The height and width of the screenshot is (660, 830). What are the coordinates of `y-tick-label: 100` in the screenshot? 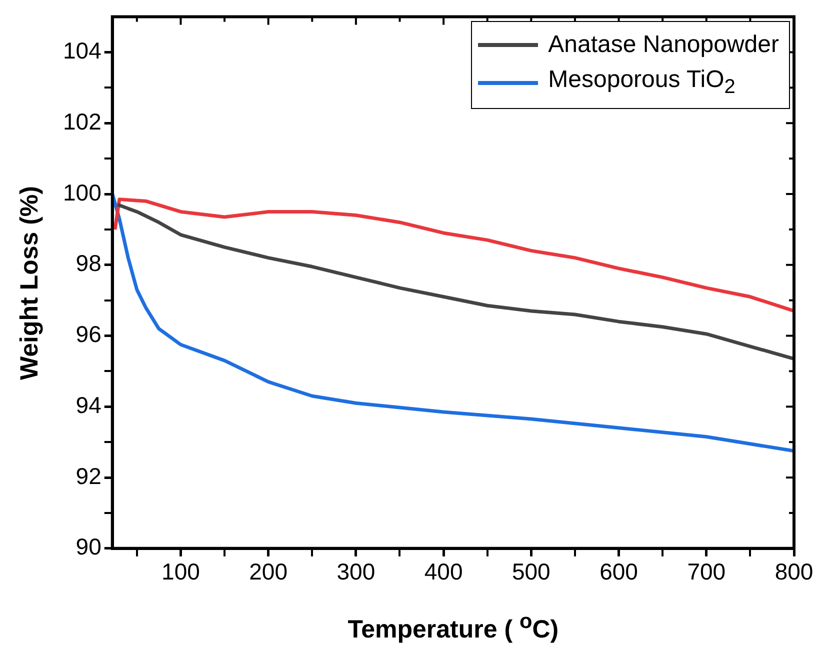 It's located at (82, 192).